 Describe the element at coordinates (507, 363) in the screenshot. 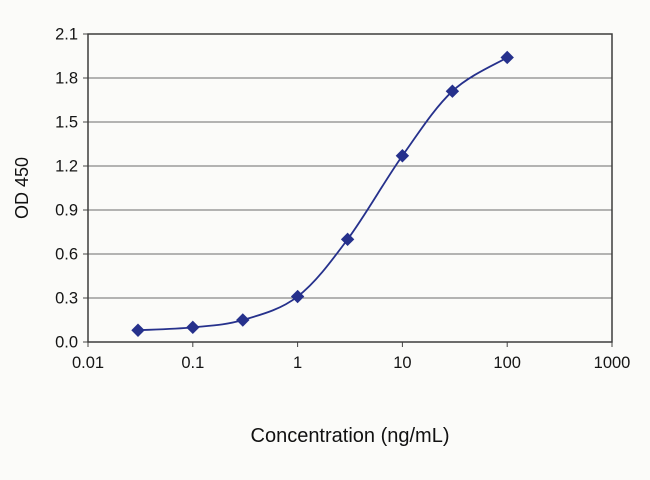

I see `x-tick-label: 100` at that location.